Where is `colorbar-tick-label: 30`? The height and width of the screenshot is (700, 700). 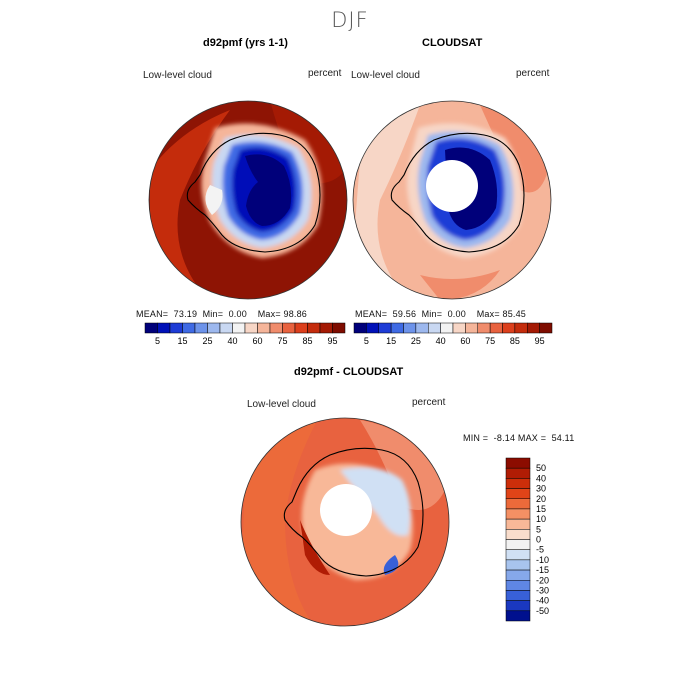 colorbar-tick-label: 30 is located at coordinates (541, 489).